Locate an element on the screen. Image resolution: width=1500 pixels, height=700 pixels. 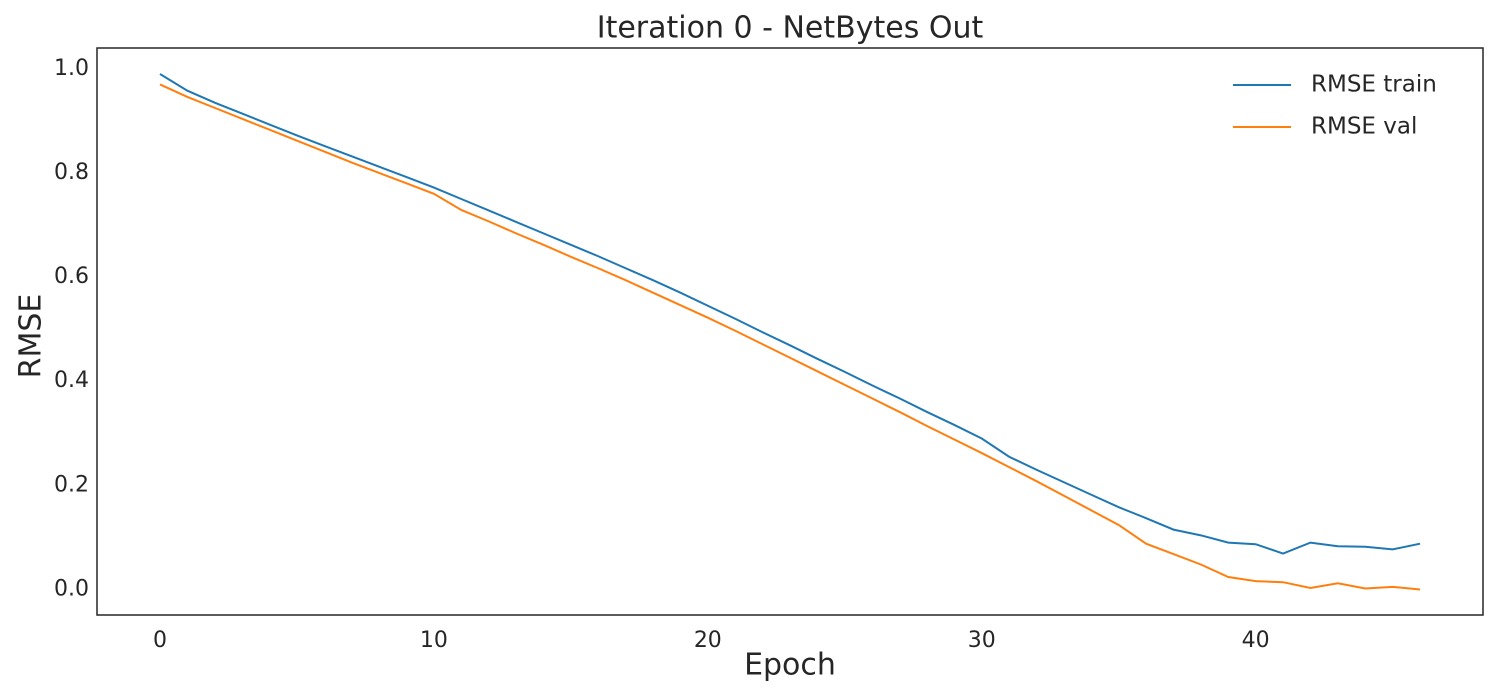
x-tick-label: 40 is located at coordinates (1256, 640).